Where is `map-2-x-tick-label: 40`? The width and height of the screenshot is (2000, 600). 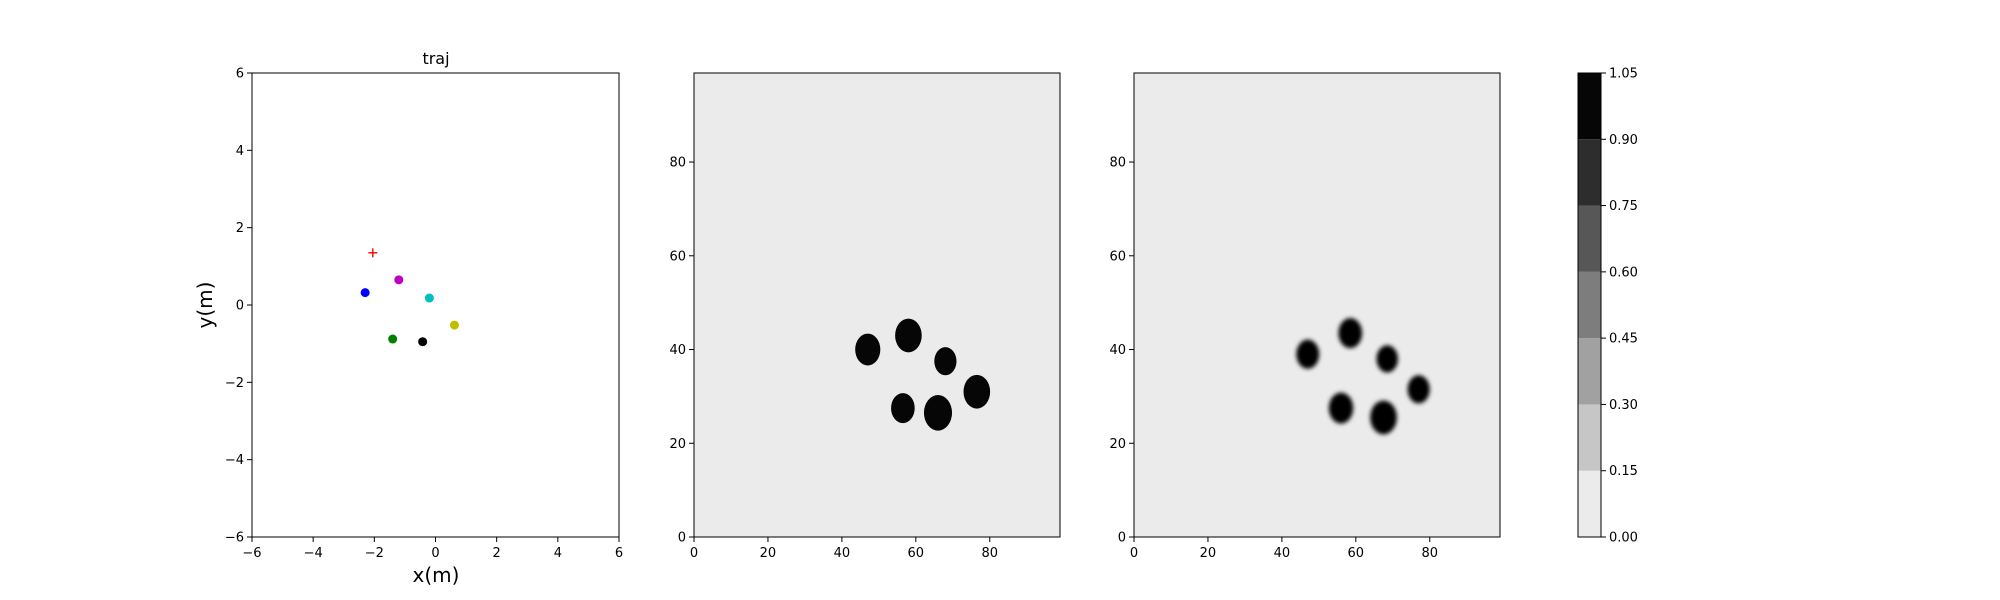
map-2-x-tick-label: 40 is located at coordinates (1282, 553).